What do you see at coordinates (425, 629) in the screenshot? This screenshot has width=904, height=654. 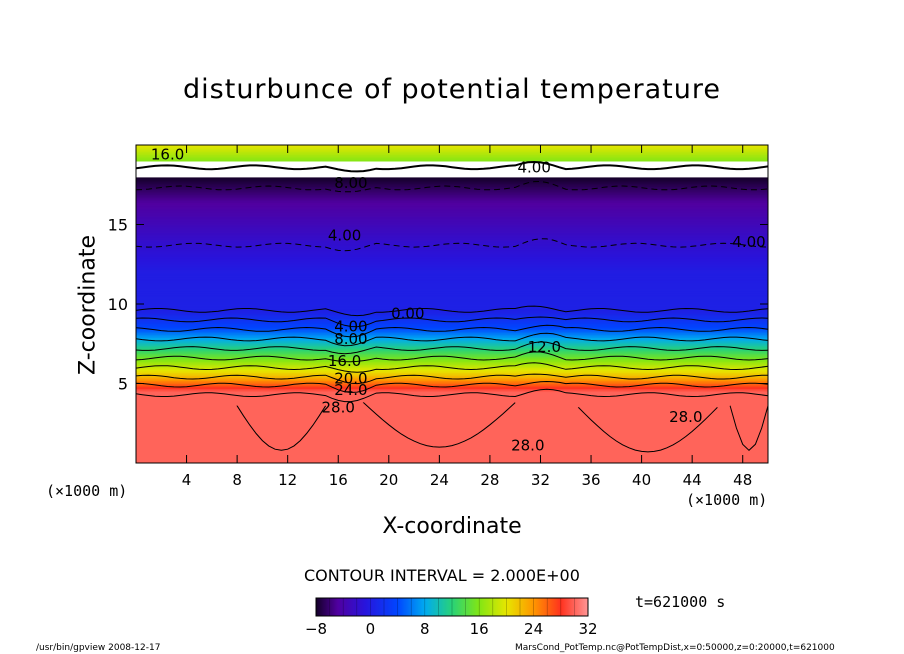 I see `colorbar-tick-label: 8` at bounding box center [425, 629].